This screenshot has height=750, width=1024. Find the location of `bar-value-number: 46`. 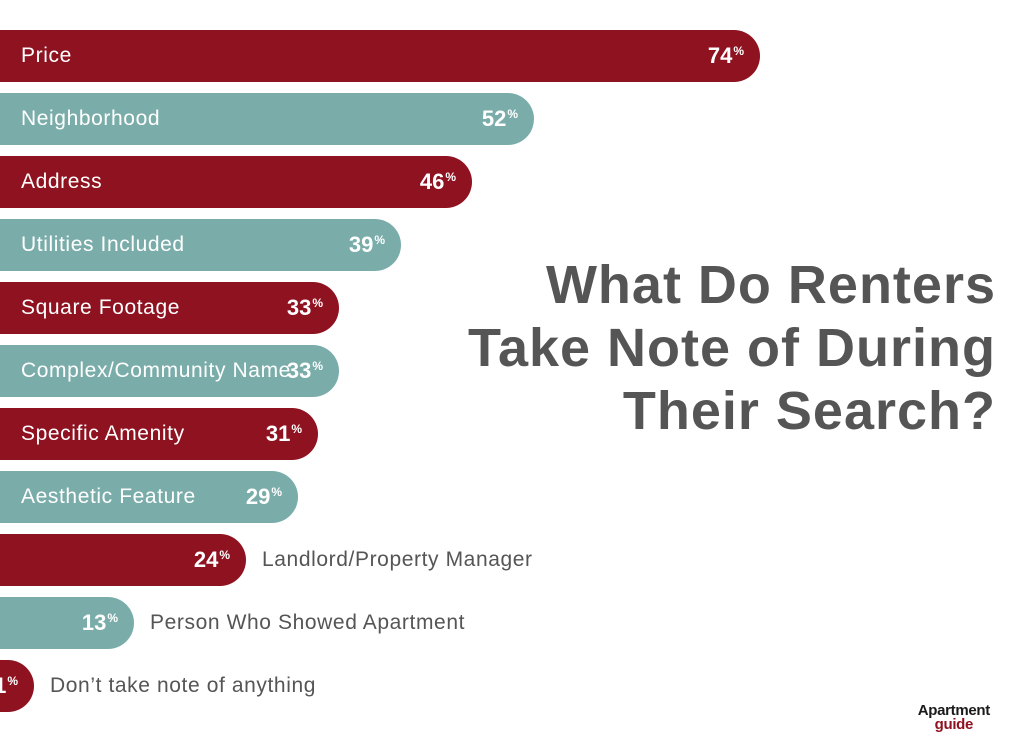

bar-value-number: 46 is located at coordinates (432, 181).